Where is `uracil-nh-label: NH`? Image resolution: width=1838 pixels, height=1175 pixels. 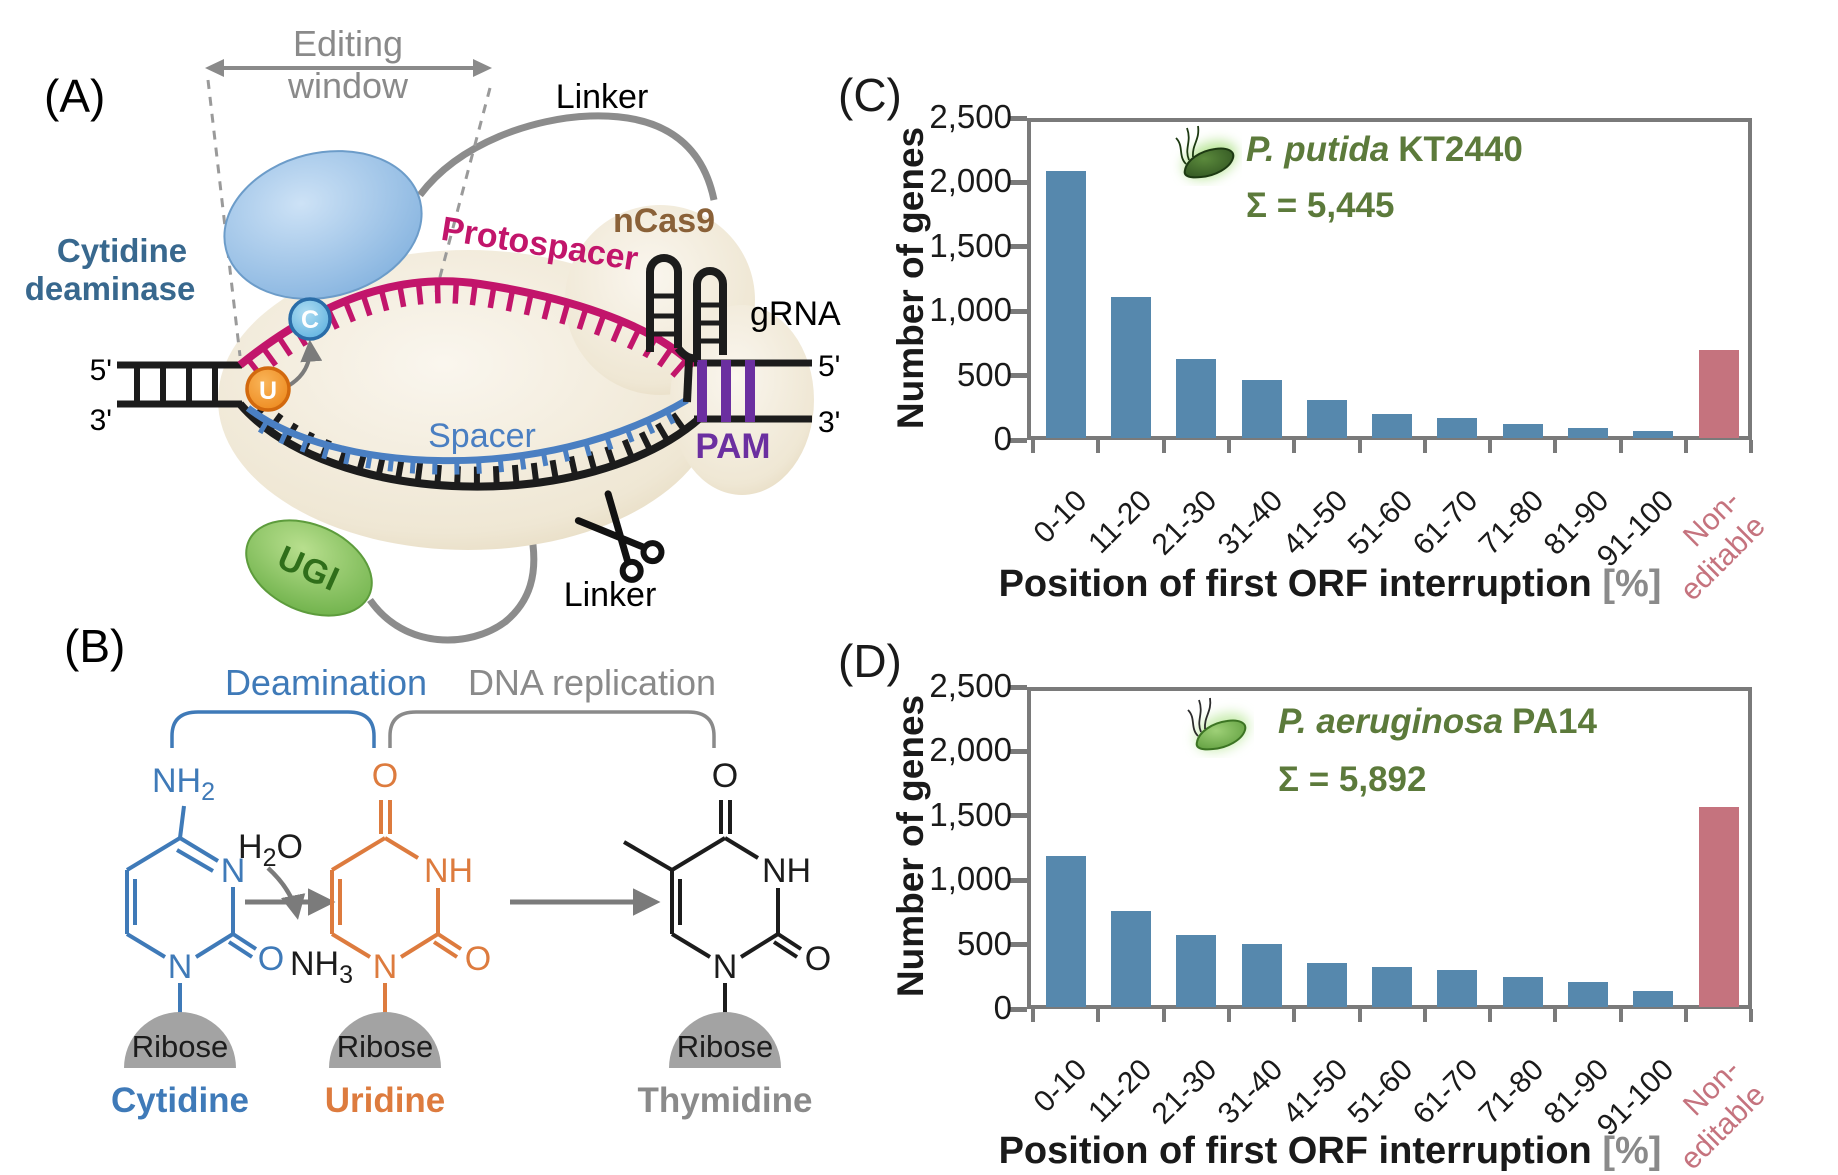 uracil-nh-label: NH is located at coordinates (448, 871).